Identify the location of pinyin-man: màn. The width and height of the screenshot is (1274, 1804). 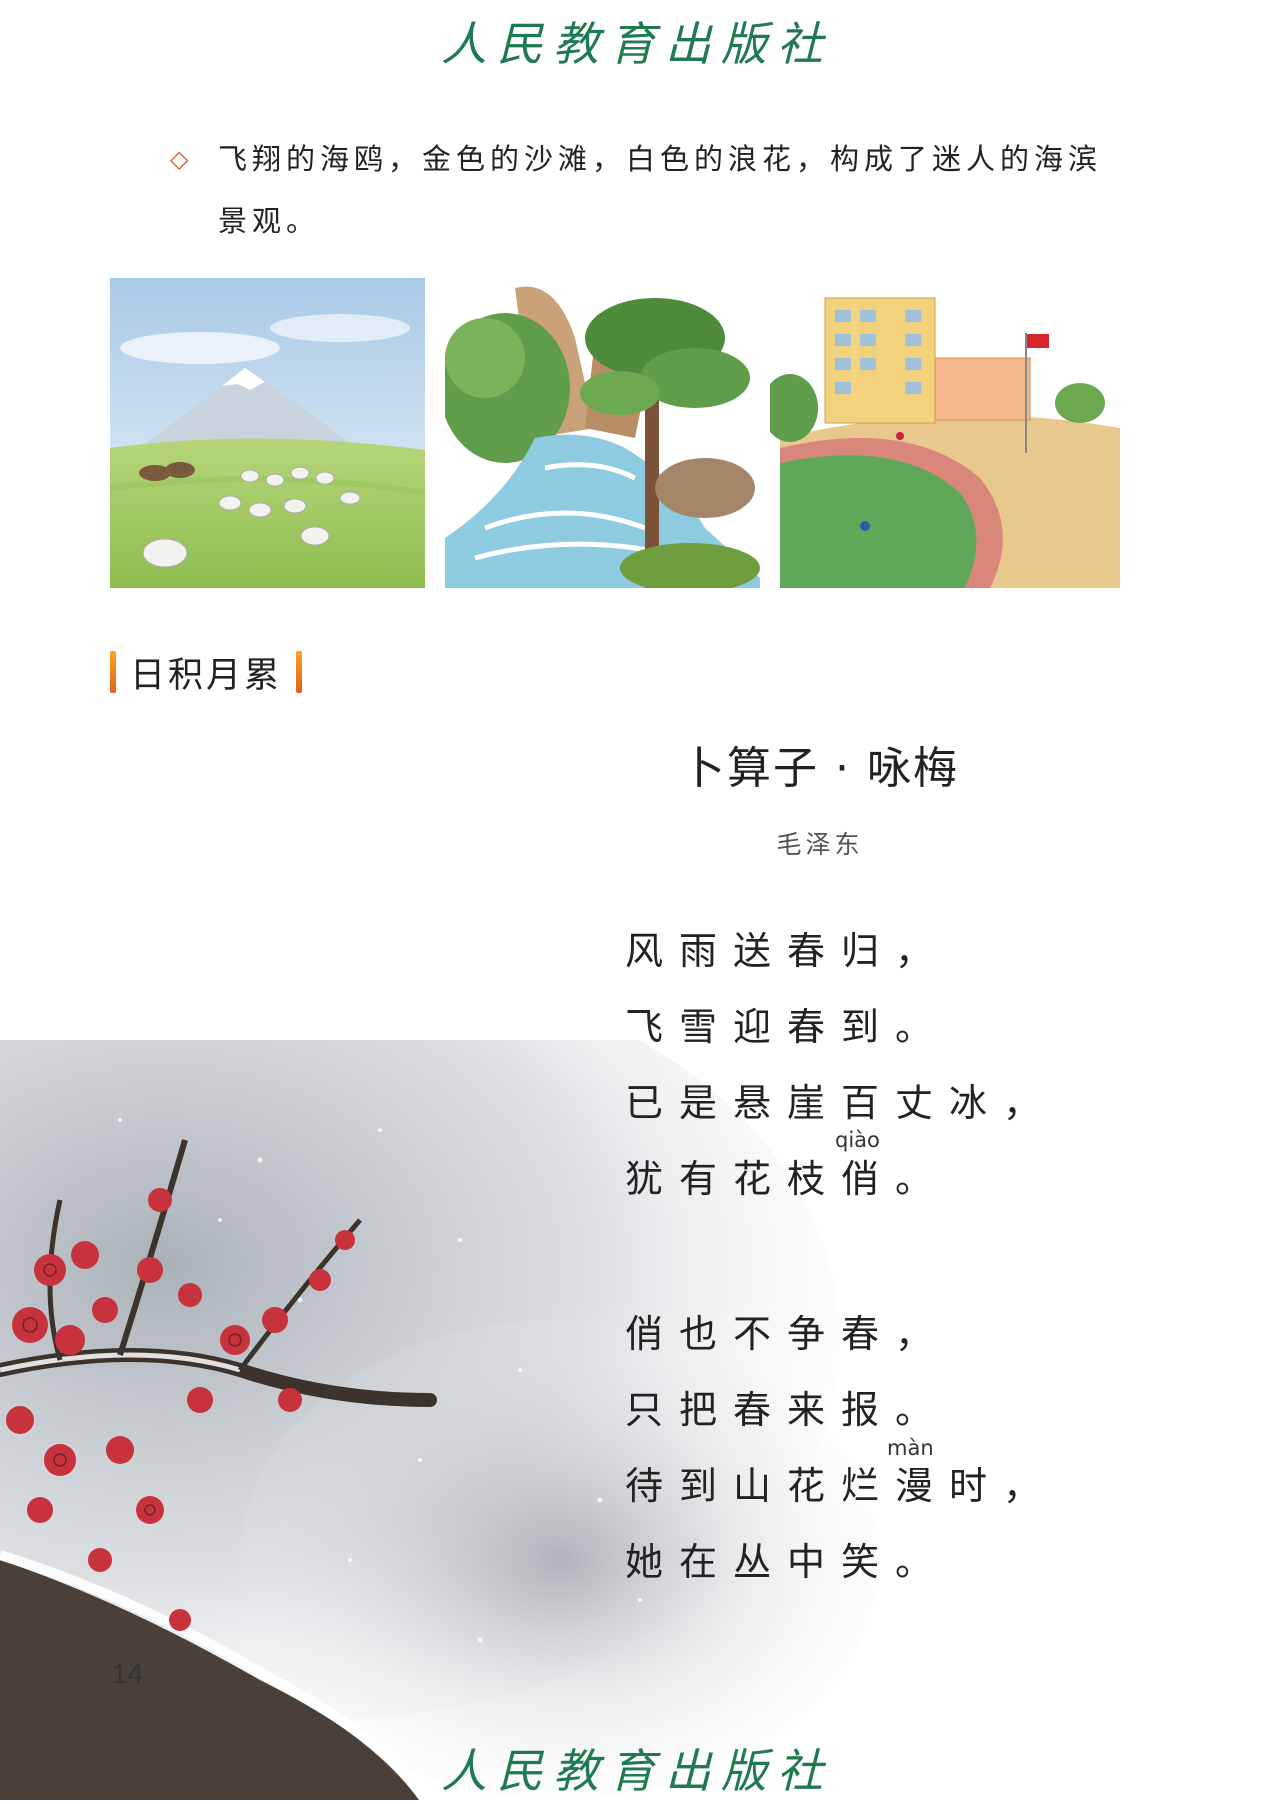
(910, 1448).